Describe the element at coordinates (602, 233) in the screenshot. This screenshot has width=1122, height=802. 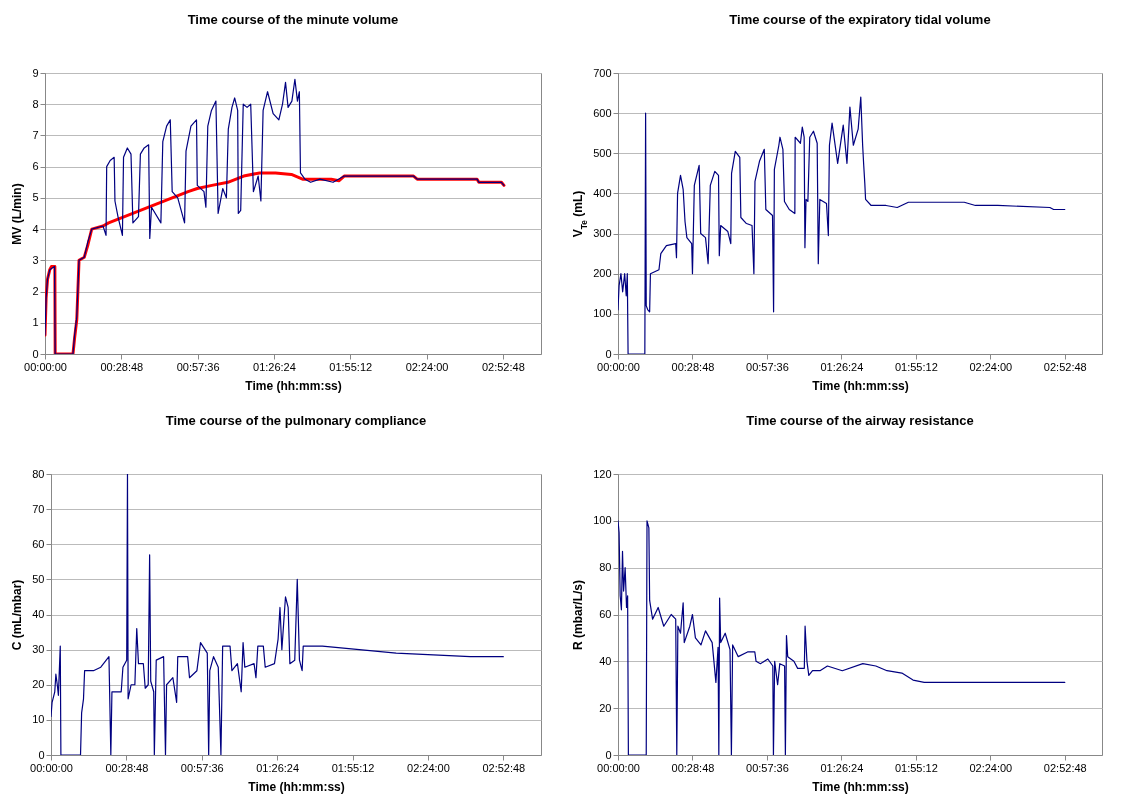
I see `y-tick-label: 300` at that location.